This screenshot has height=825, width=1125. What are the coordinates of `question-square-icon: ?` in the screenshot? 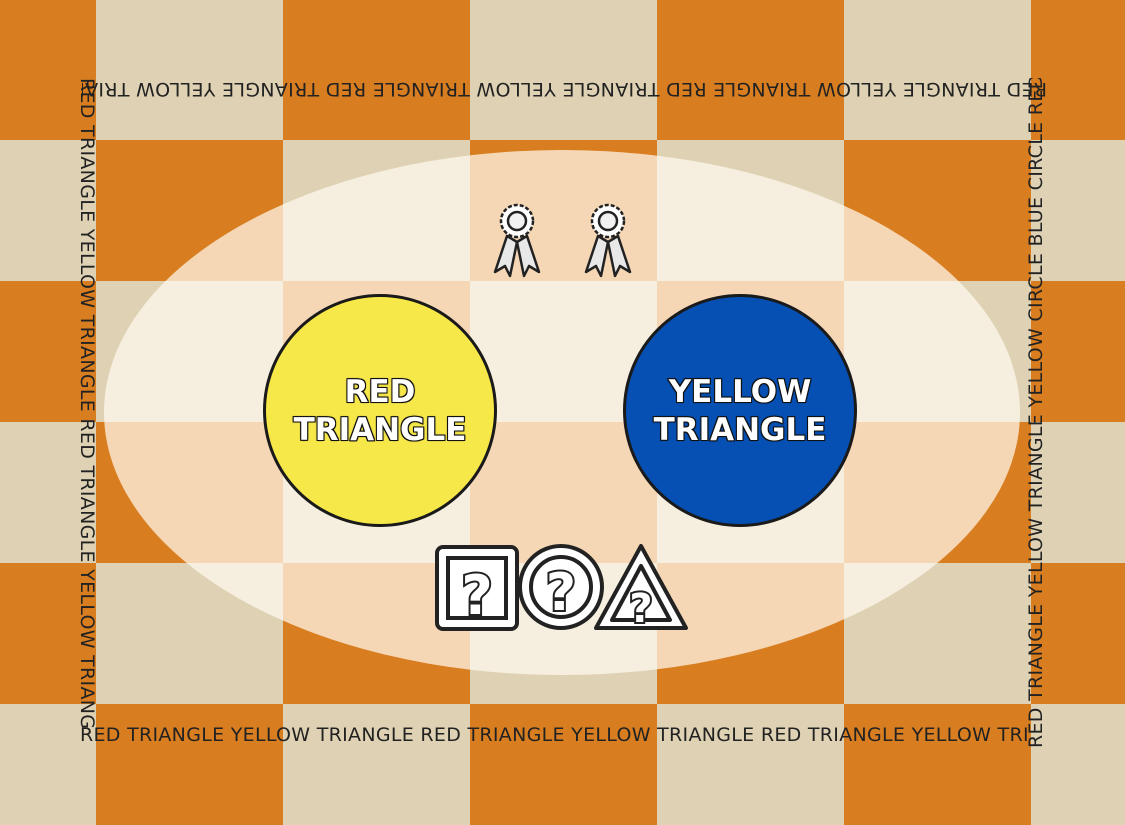 It's located at (477, 588).